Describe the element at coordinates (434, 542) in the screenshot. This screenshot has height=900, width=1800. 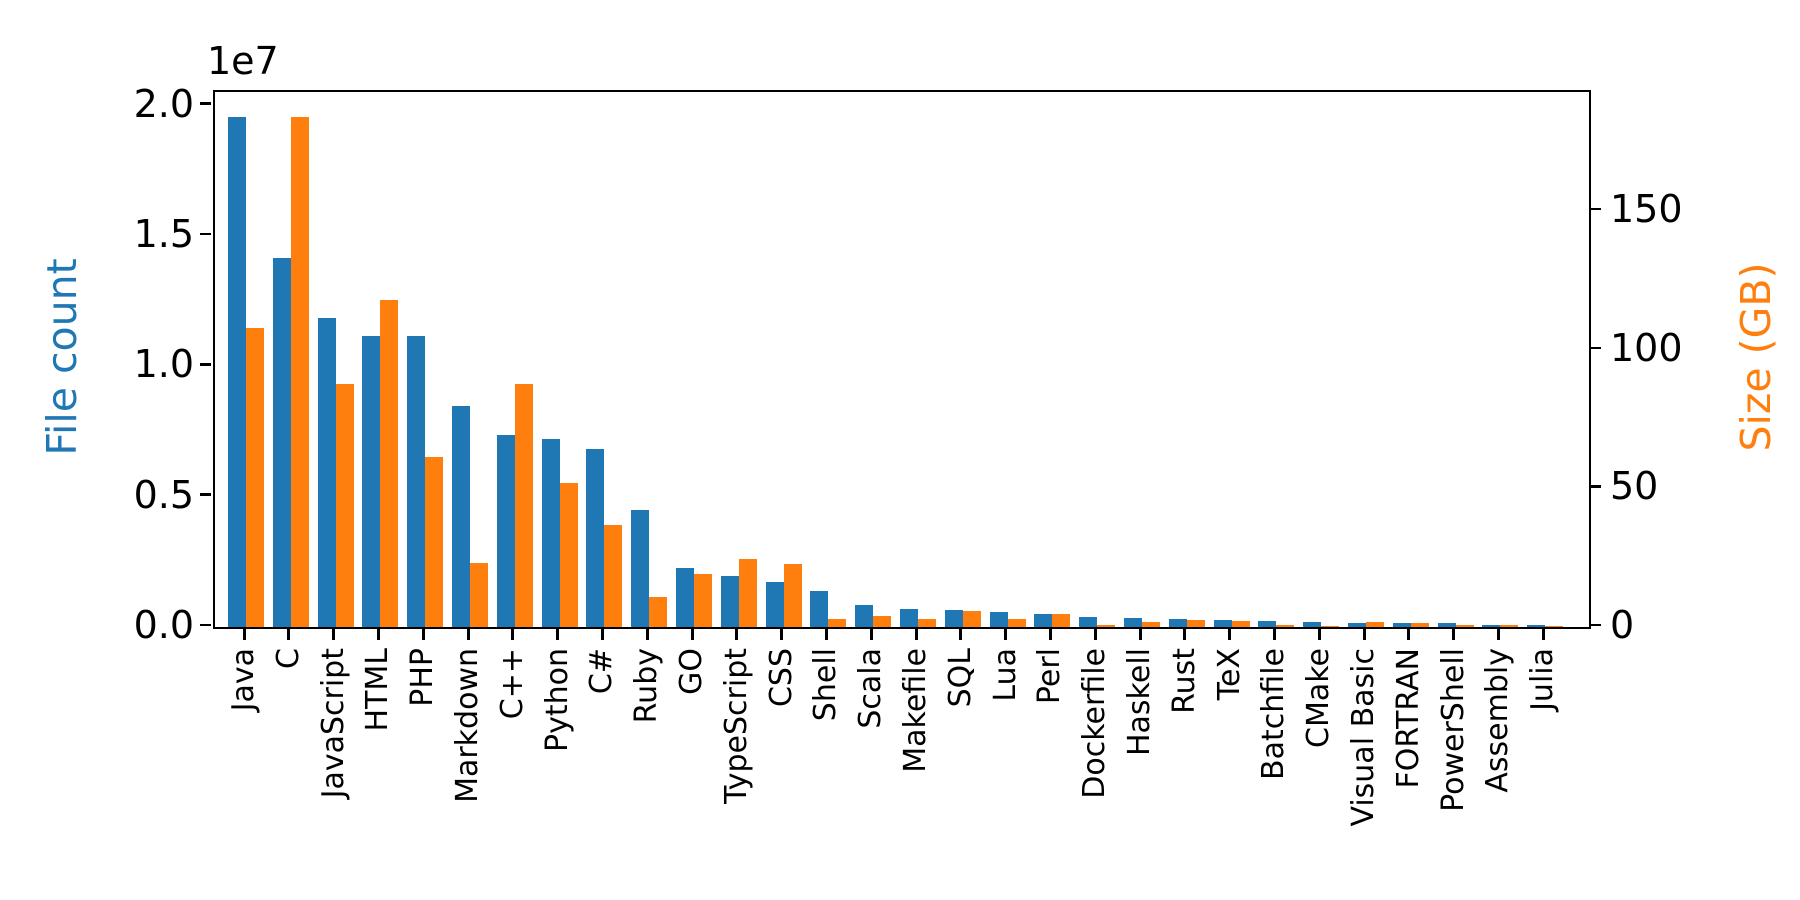
I see `bar-size-gb-php` at that location.